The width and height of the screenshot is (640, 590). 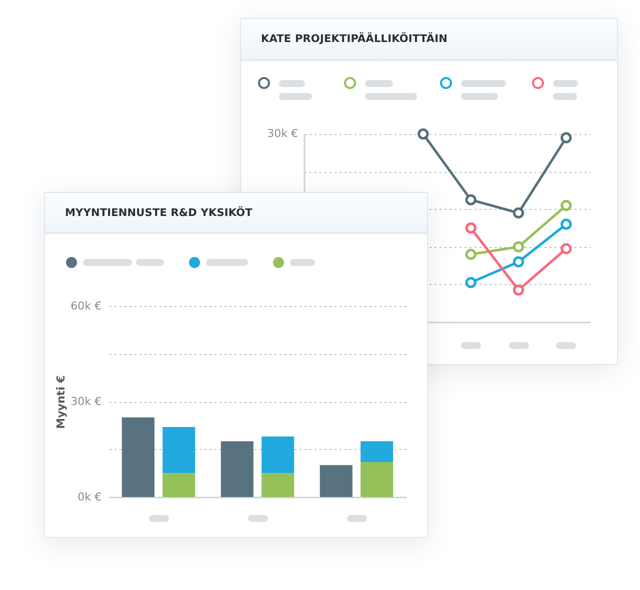 What do you see at coordinates (282, 133) in the screenshot?
I see `text: 30k €` at bounding box center [282, 133].